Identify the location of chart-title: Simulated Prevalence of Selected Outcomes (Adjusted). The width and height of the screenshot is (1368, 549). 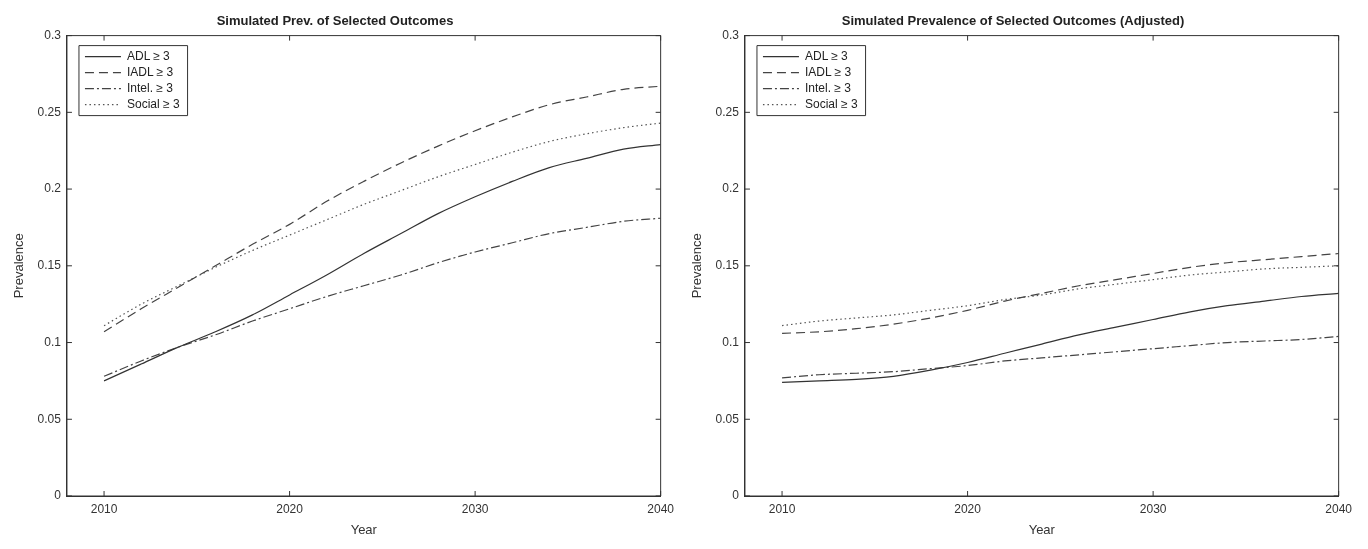
(1013, 21).